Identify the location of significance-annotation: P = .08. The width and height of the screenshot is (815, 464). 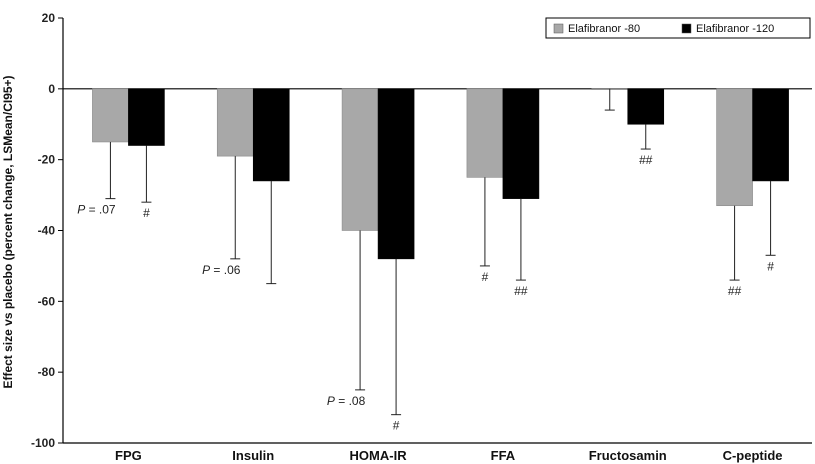
(346, 401).